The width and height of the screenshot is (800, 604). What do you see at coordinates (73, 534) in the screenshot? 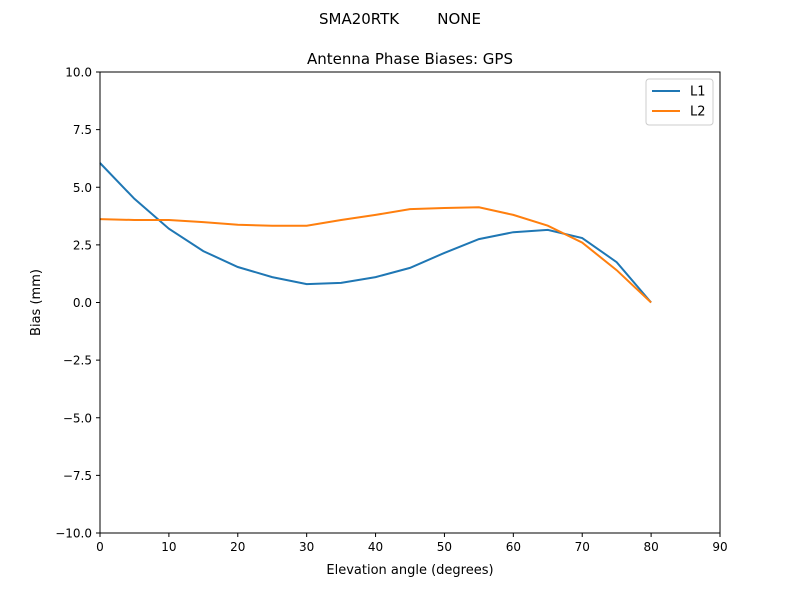
I see `y-tick-label: −10.0` at bounding box center [73, 534].